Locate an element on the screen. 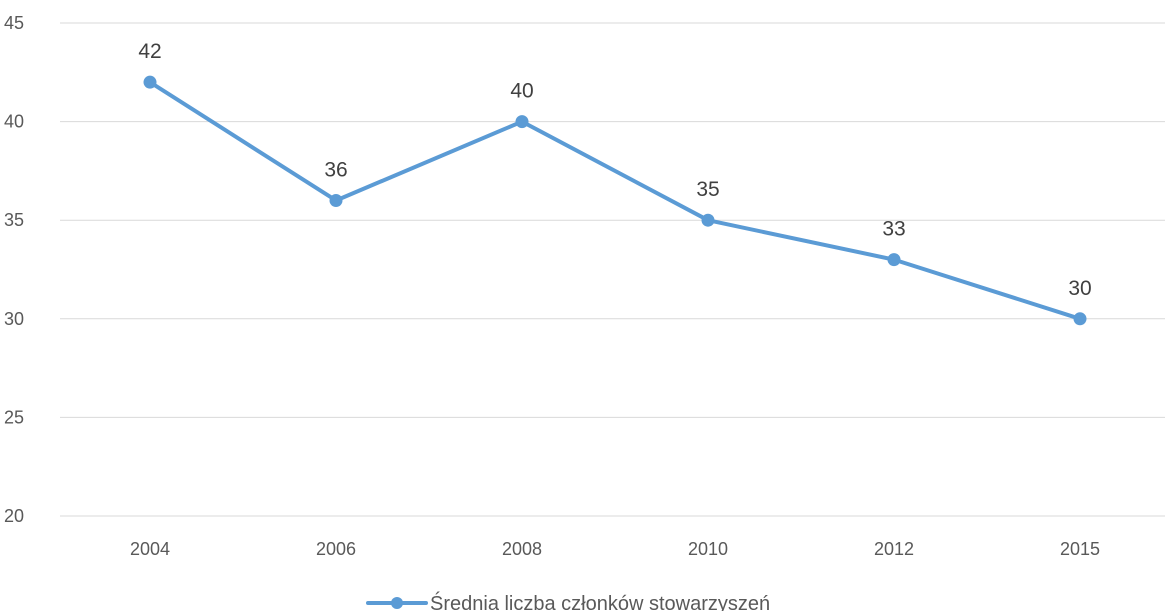 Image resolution: width=1165 pixels, height=611 pixels. data-label: 35 is located at coordinates (707, 189).